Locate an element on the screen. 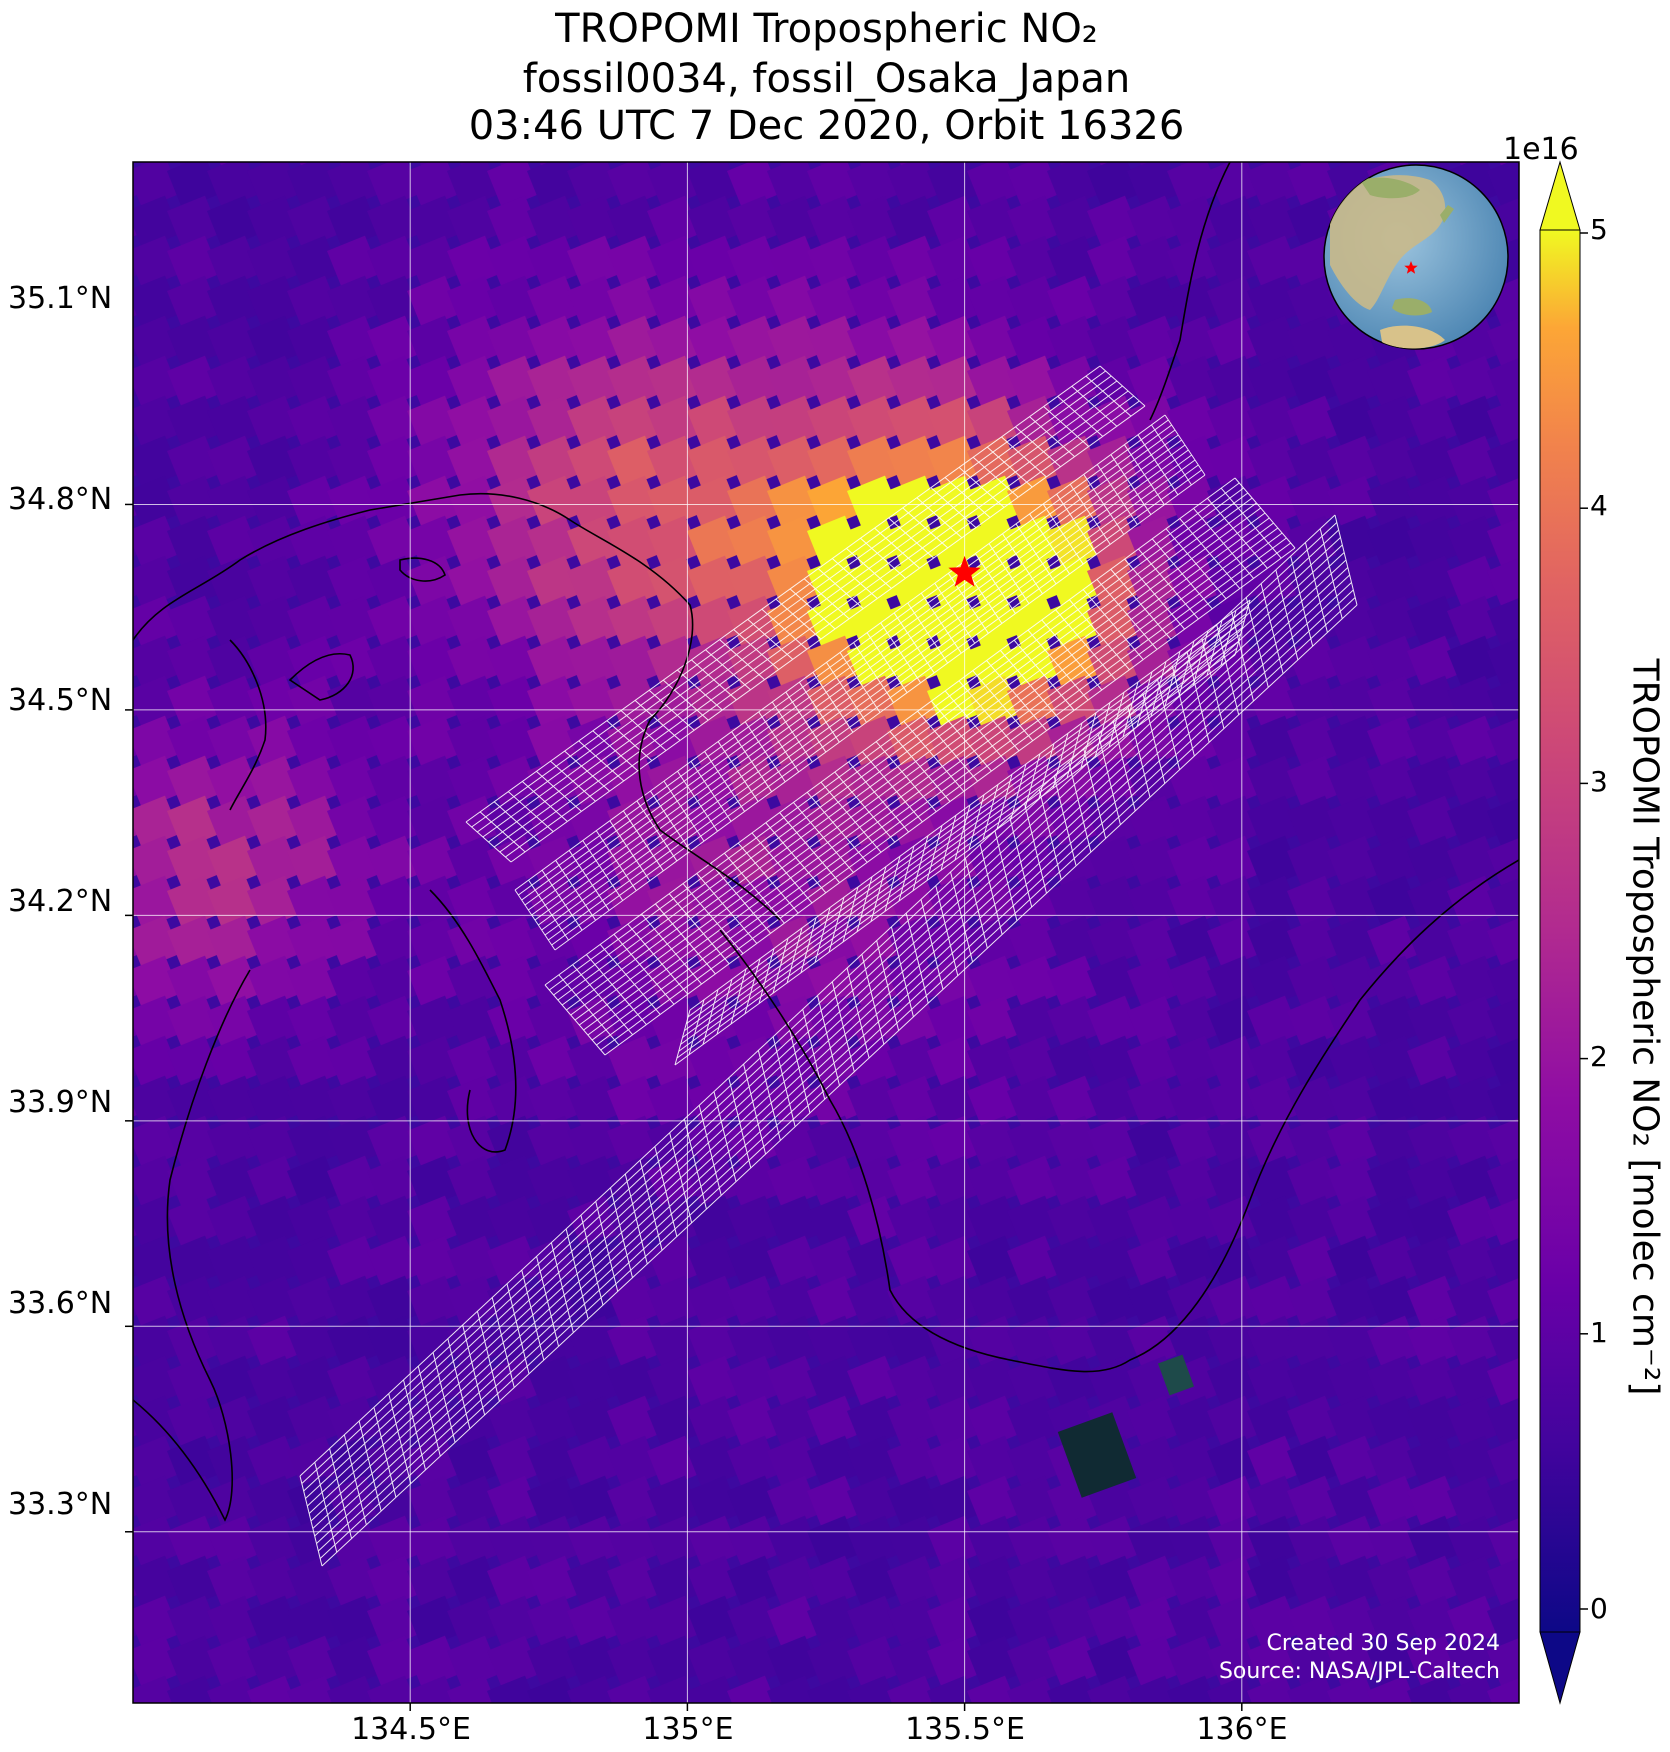 The height and width of the screenshot is (1752, 1670). inset-marker-icon is located at coordinates (1411, 267).